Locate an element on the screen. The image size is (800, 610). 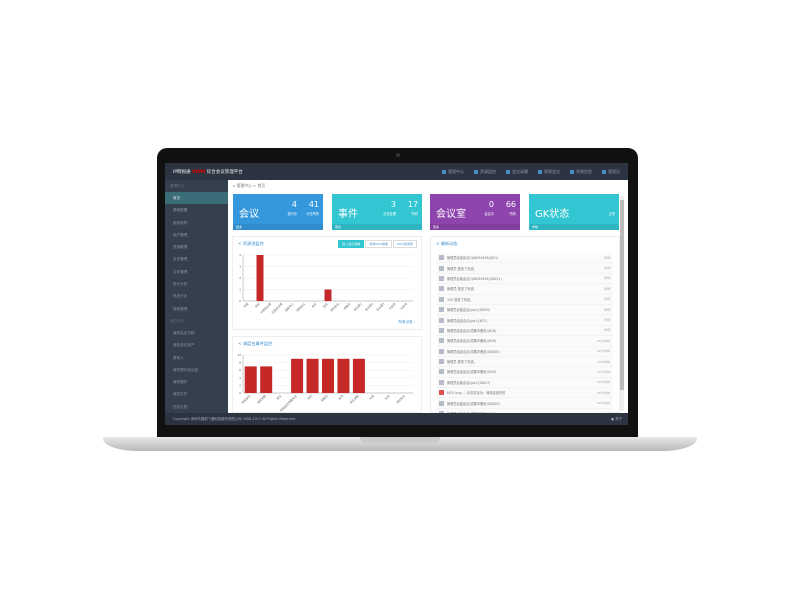
sidebar-item: 系统日志 is located at coordinates (180, 296).